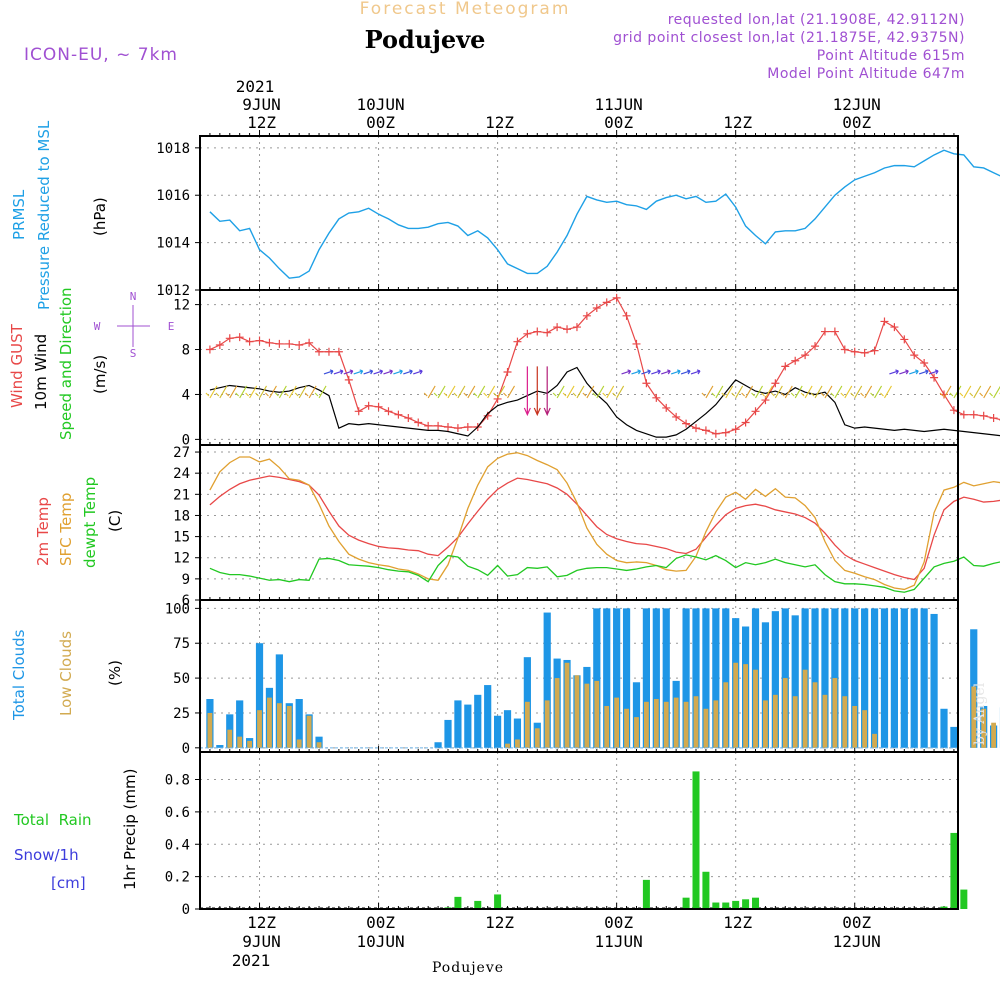 This screenshot has width=1000, height=1000. What do you see at coordinates (133, 296) in the screenshot?
I see `compass-north: N` at bounding box center [133, 296].